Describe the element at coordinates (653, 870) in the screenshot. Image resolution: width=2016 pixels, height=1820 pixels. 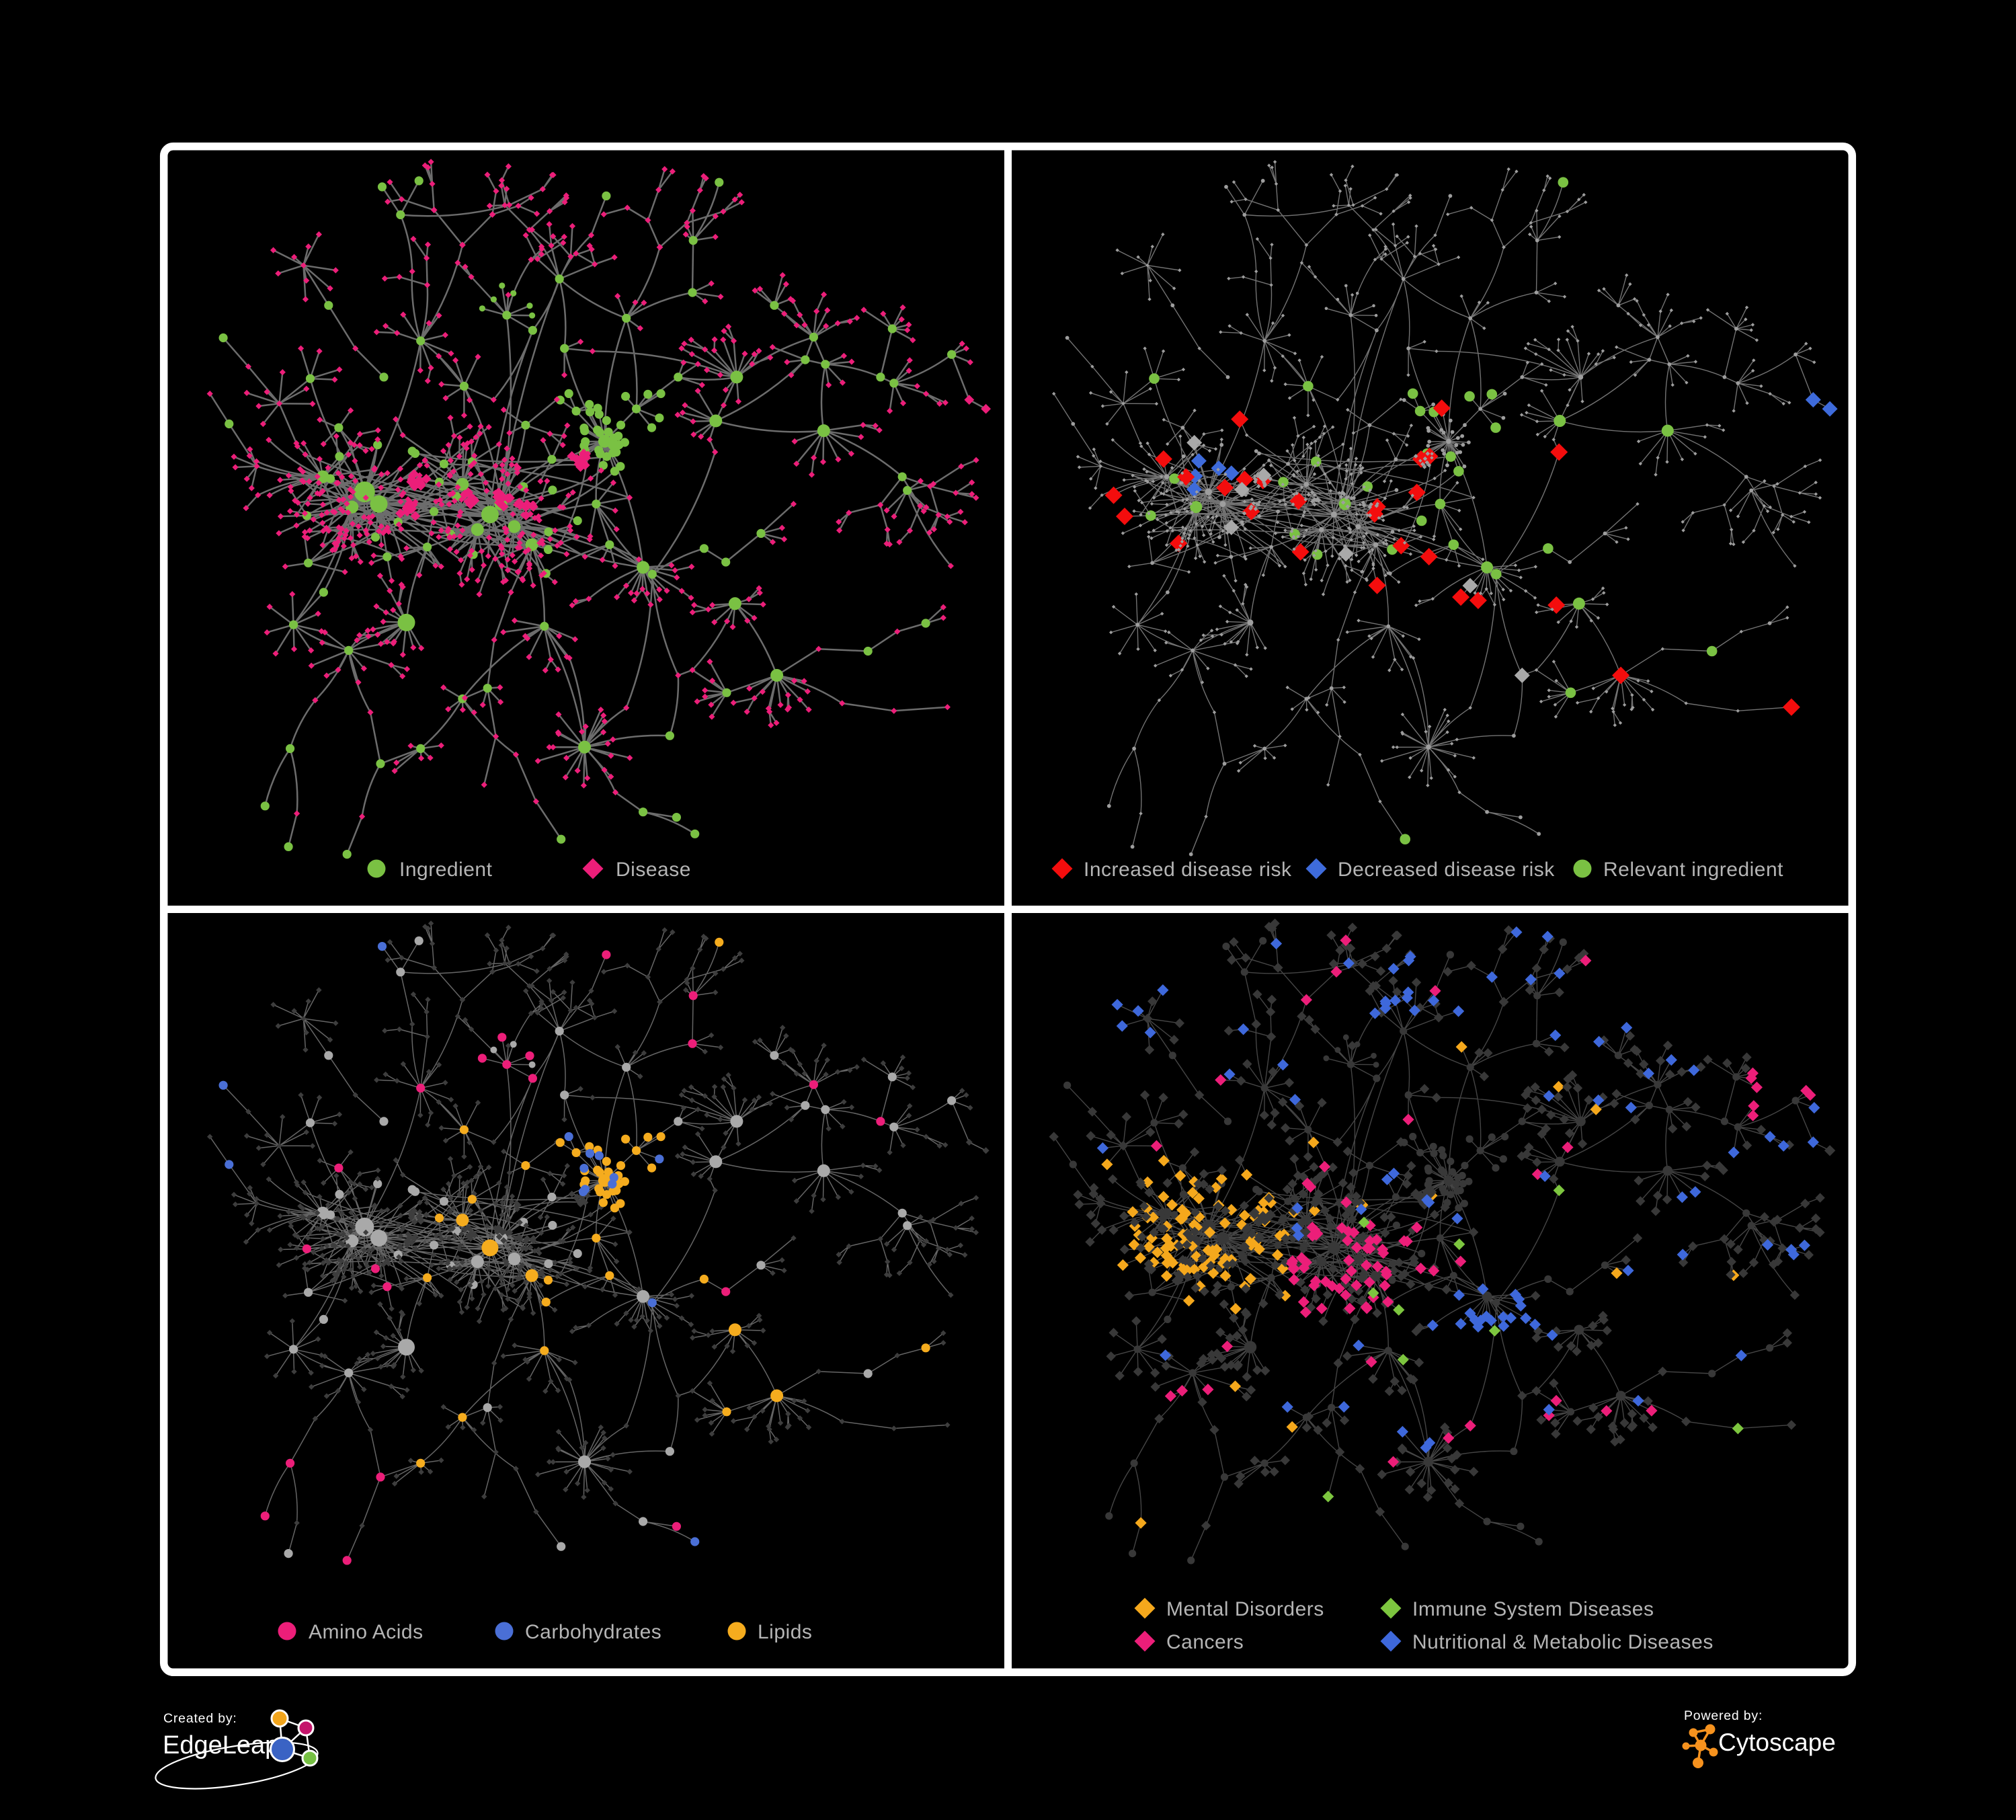
I see `svg-text: Disease` at that location.